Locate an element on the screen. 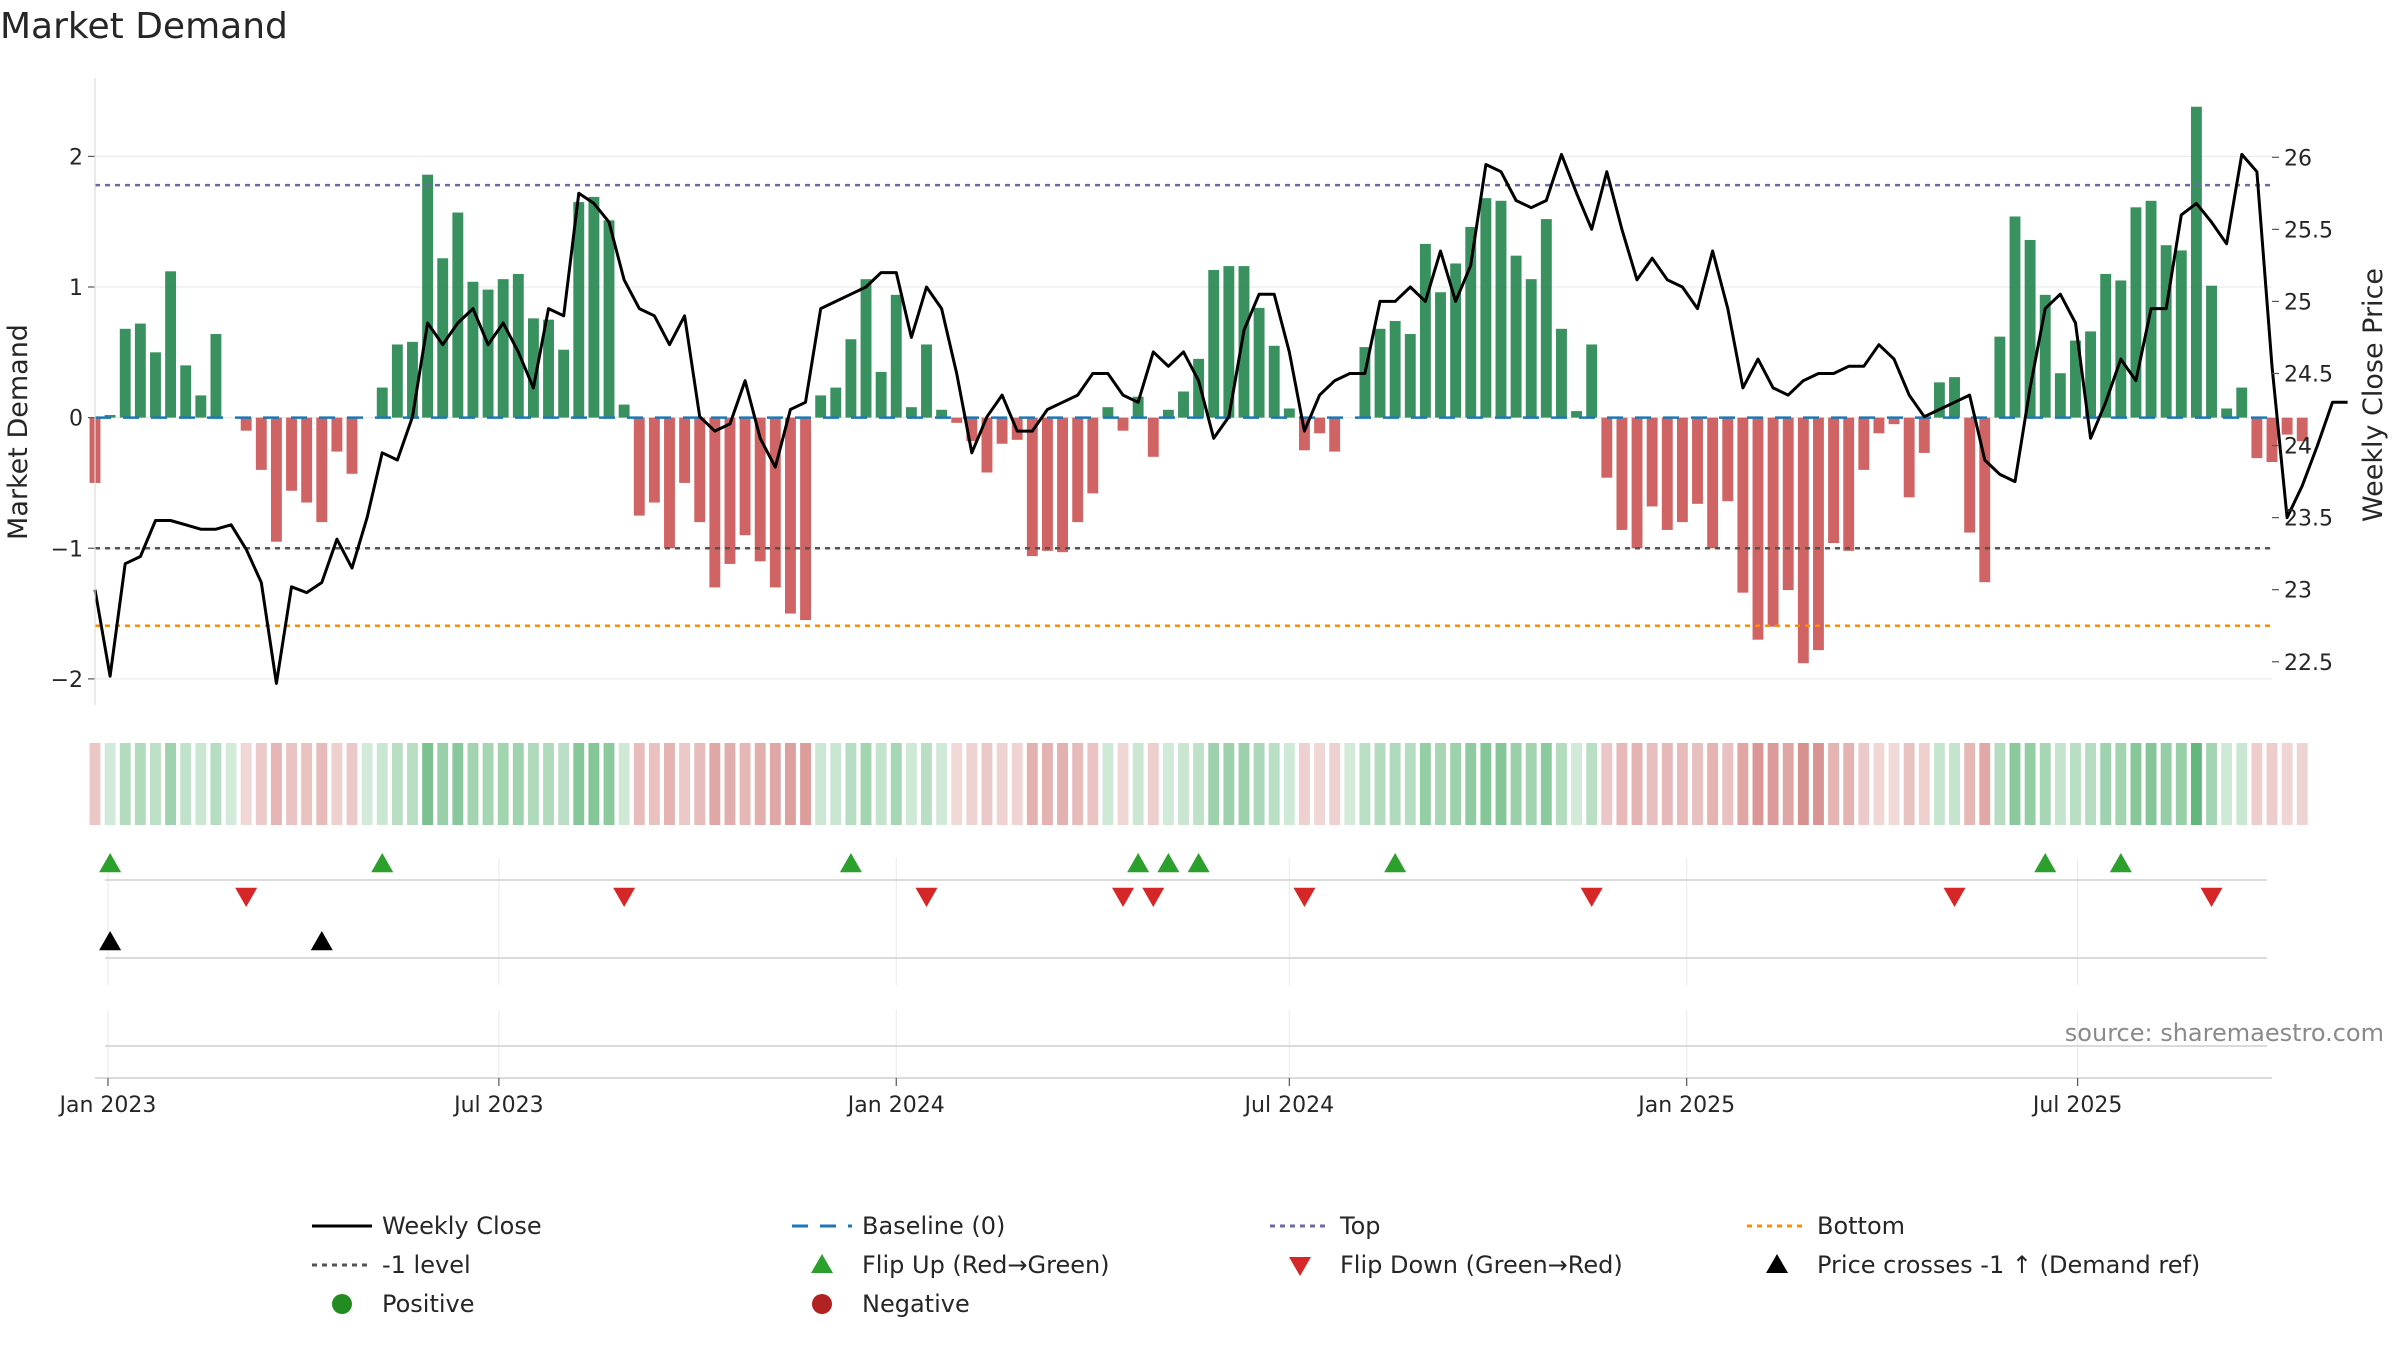 This screenshot has height=1350, width=2400. y-tick-label: 2 is located at coordinates (76, 157).